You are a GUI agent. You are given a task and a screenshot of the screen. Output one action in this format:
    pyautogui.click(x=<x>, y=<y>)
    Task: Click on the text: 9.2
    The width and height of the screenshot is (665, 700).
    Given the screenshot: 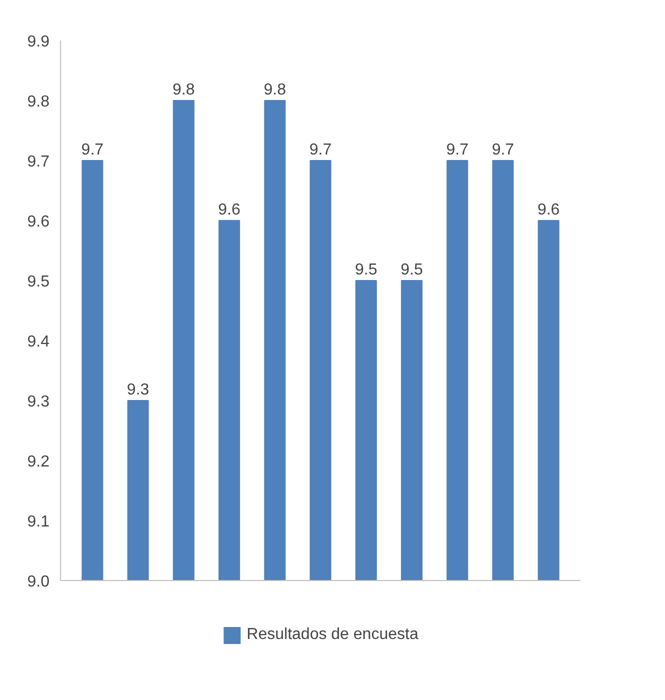 What is the action you would take?
    pyautogui.click(x=38, y=462)
    